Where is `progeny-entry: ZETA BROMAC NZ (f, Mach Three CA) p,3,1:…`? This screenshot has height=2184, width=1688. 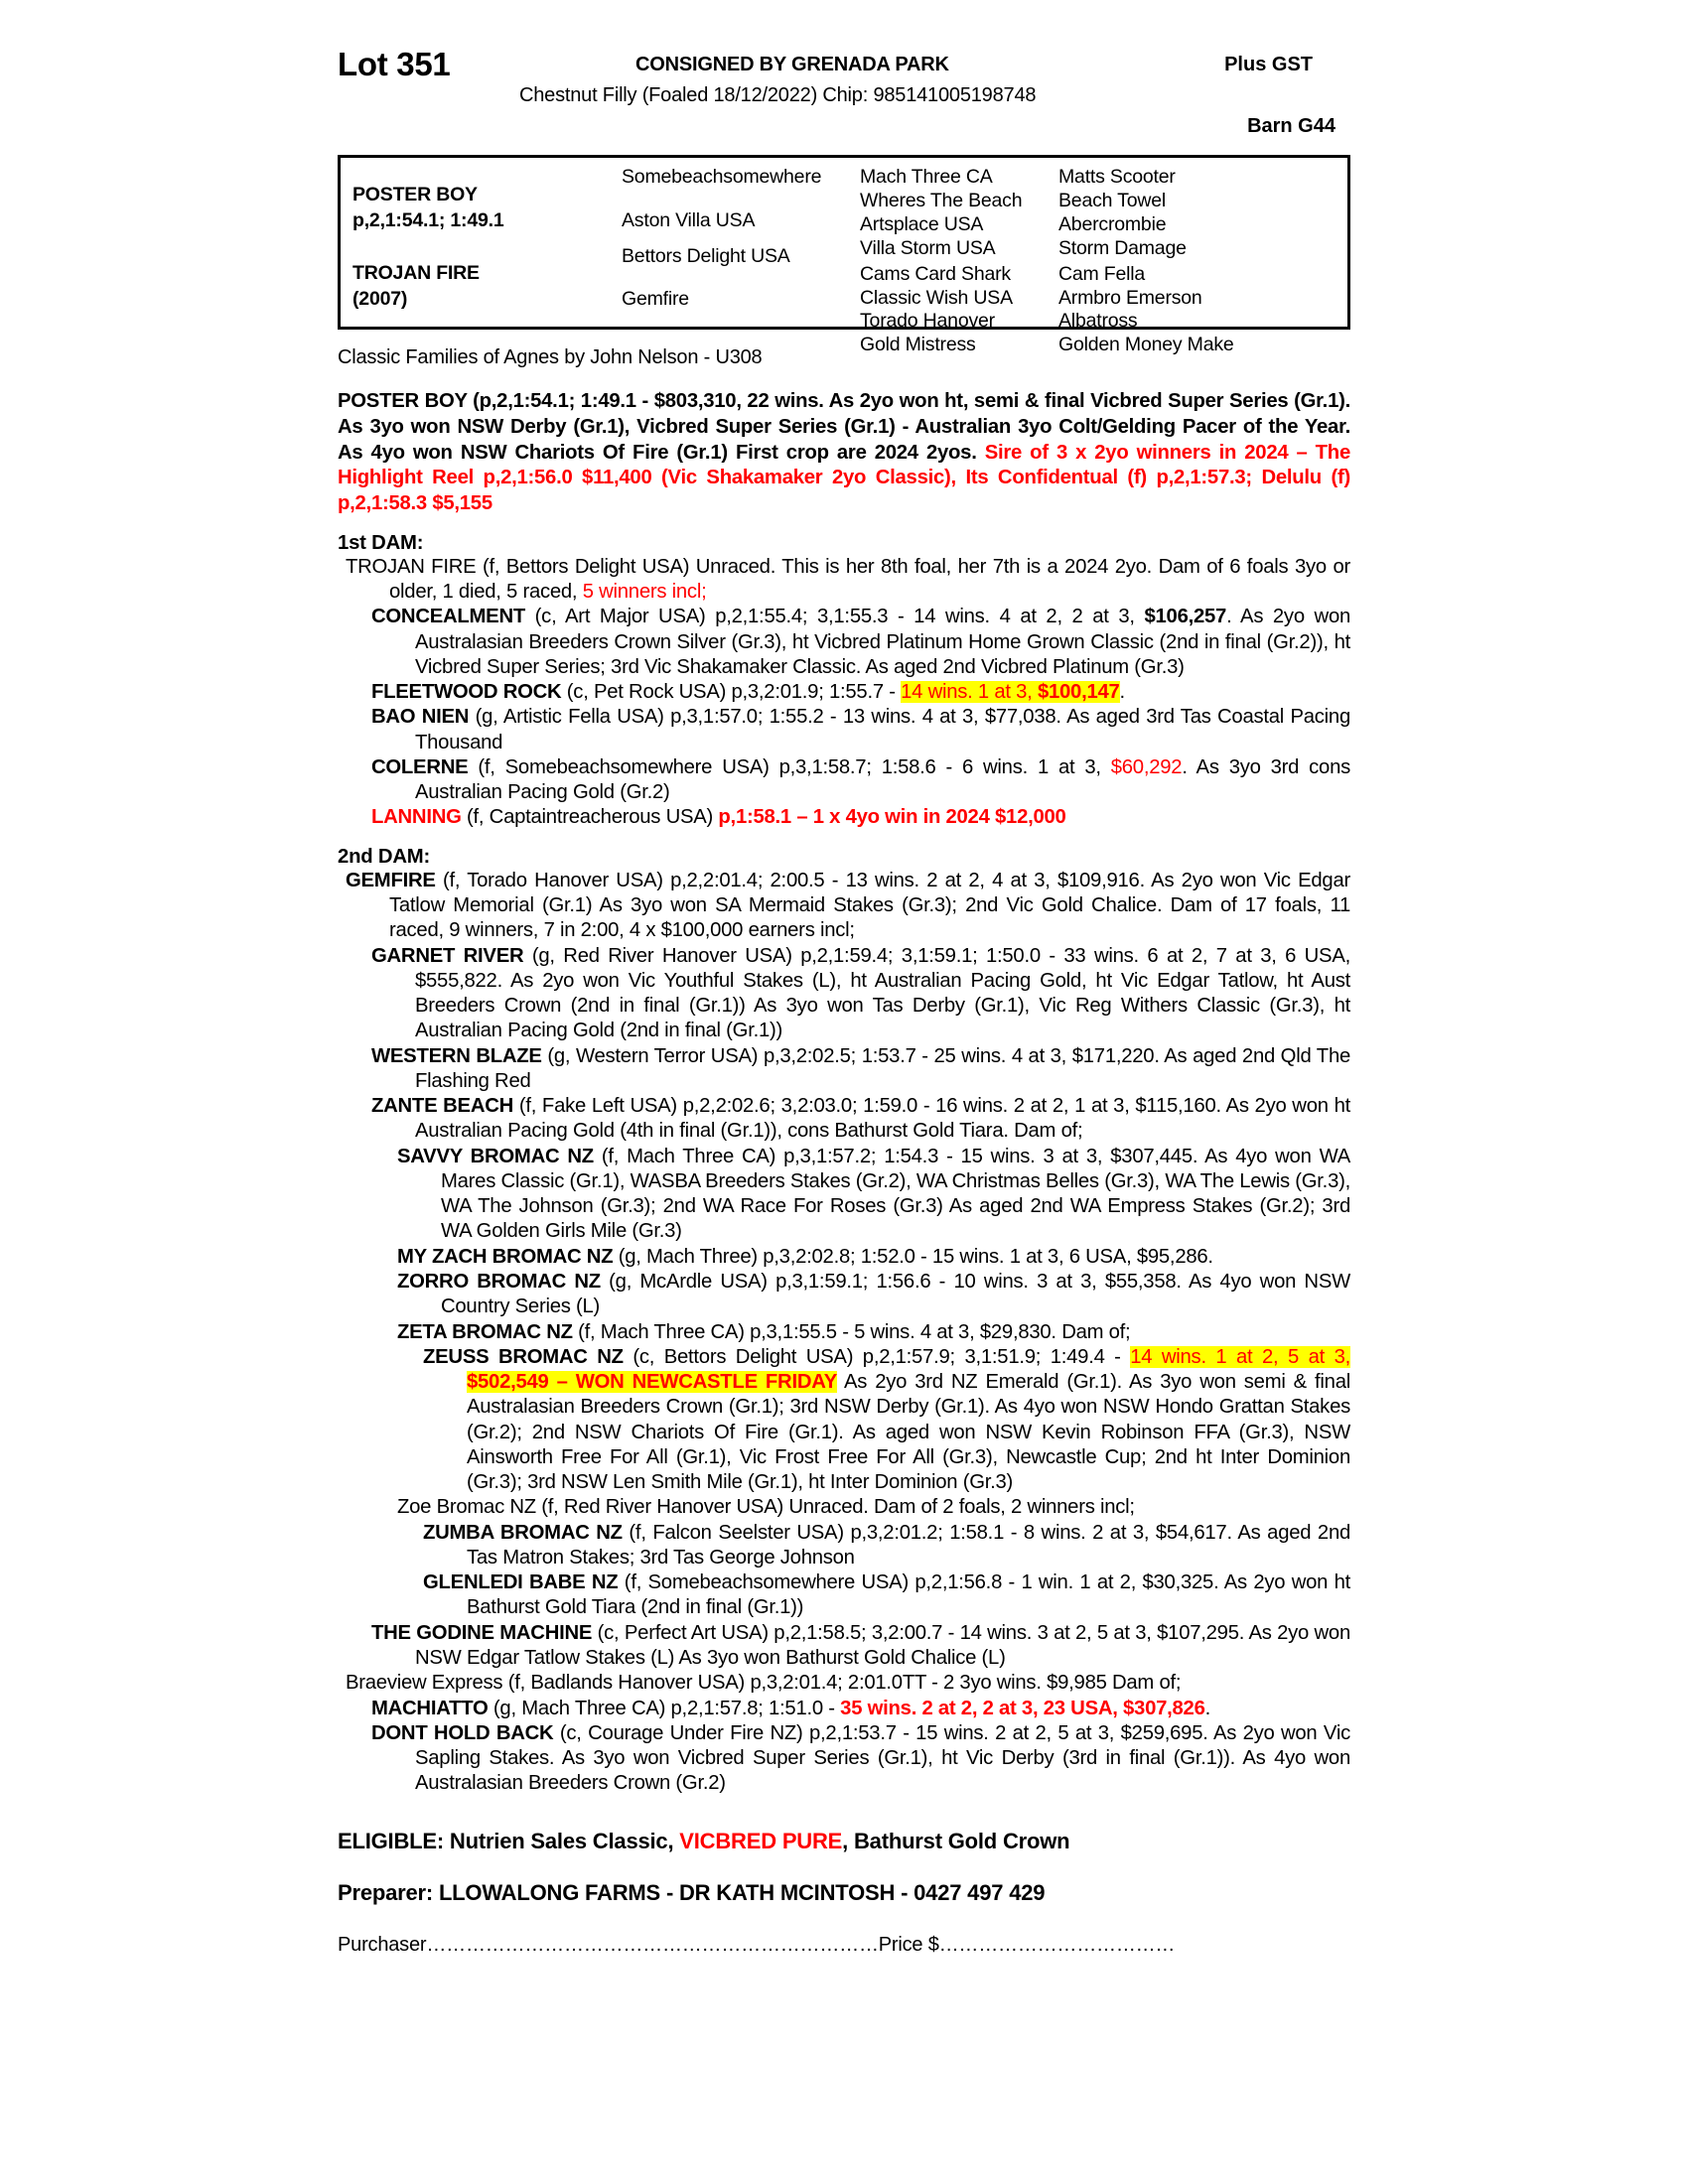 progeny-entry: ZETA BROMAC NZ (f, Mach Three CA) p,3,1:… is located at coordinates (844, 1332).